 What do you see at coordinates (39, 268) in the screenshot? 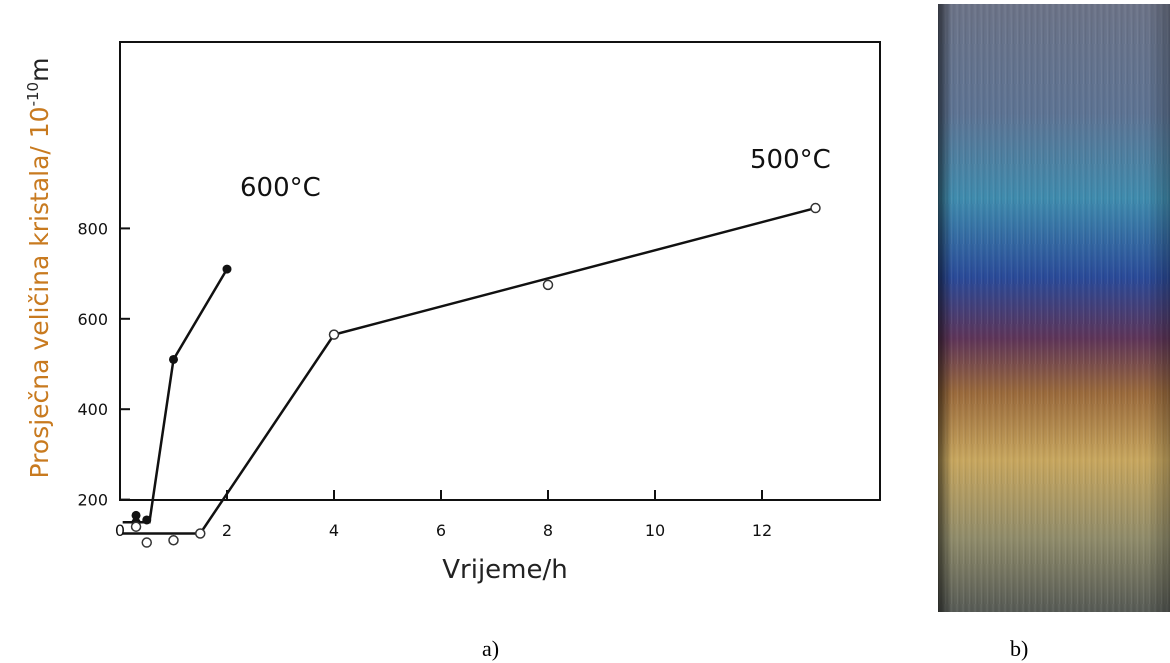
I see `y-axis-label: Prosječna veličina kristala/ 10-10m` at bounding box center [39, 268].